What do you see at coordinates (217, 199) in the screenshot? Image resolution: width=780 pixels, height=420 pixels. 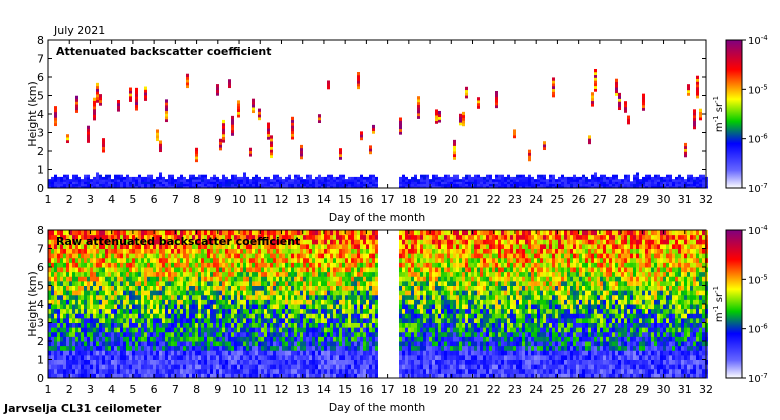 I see `x-tick-label: 9` at bounding box center [217, 199].